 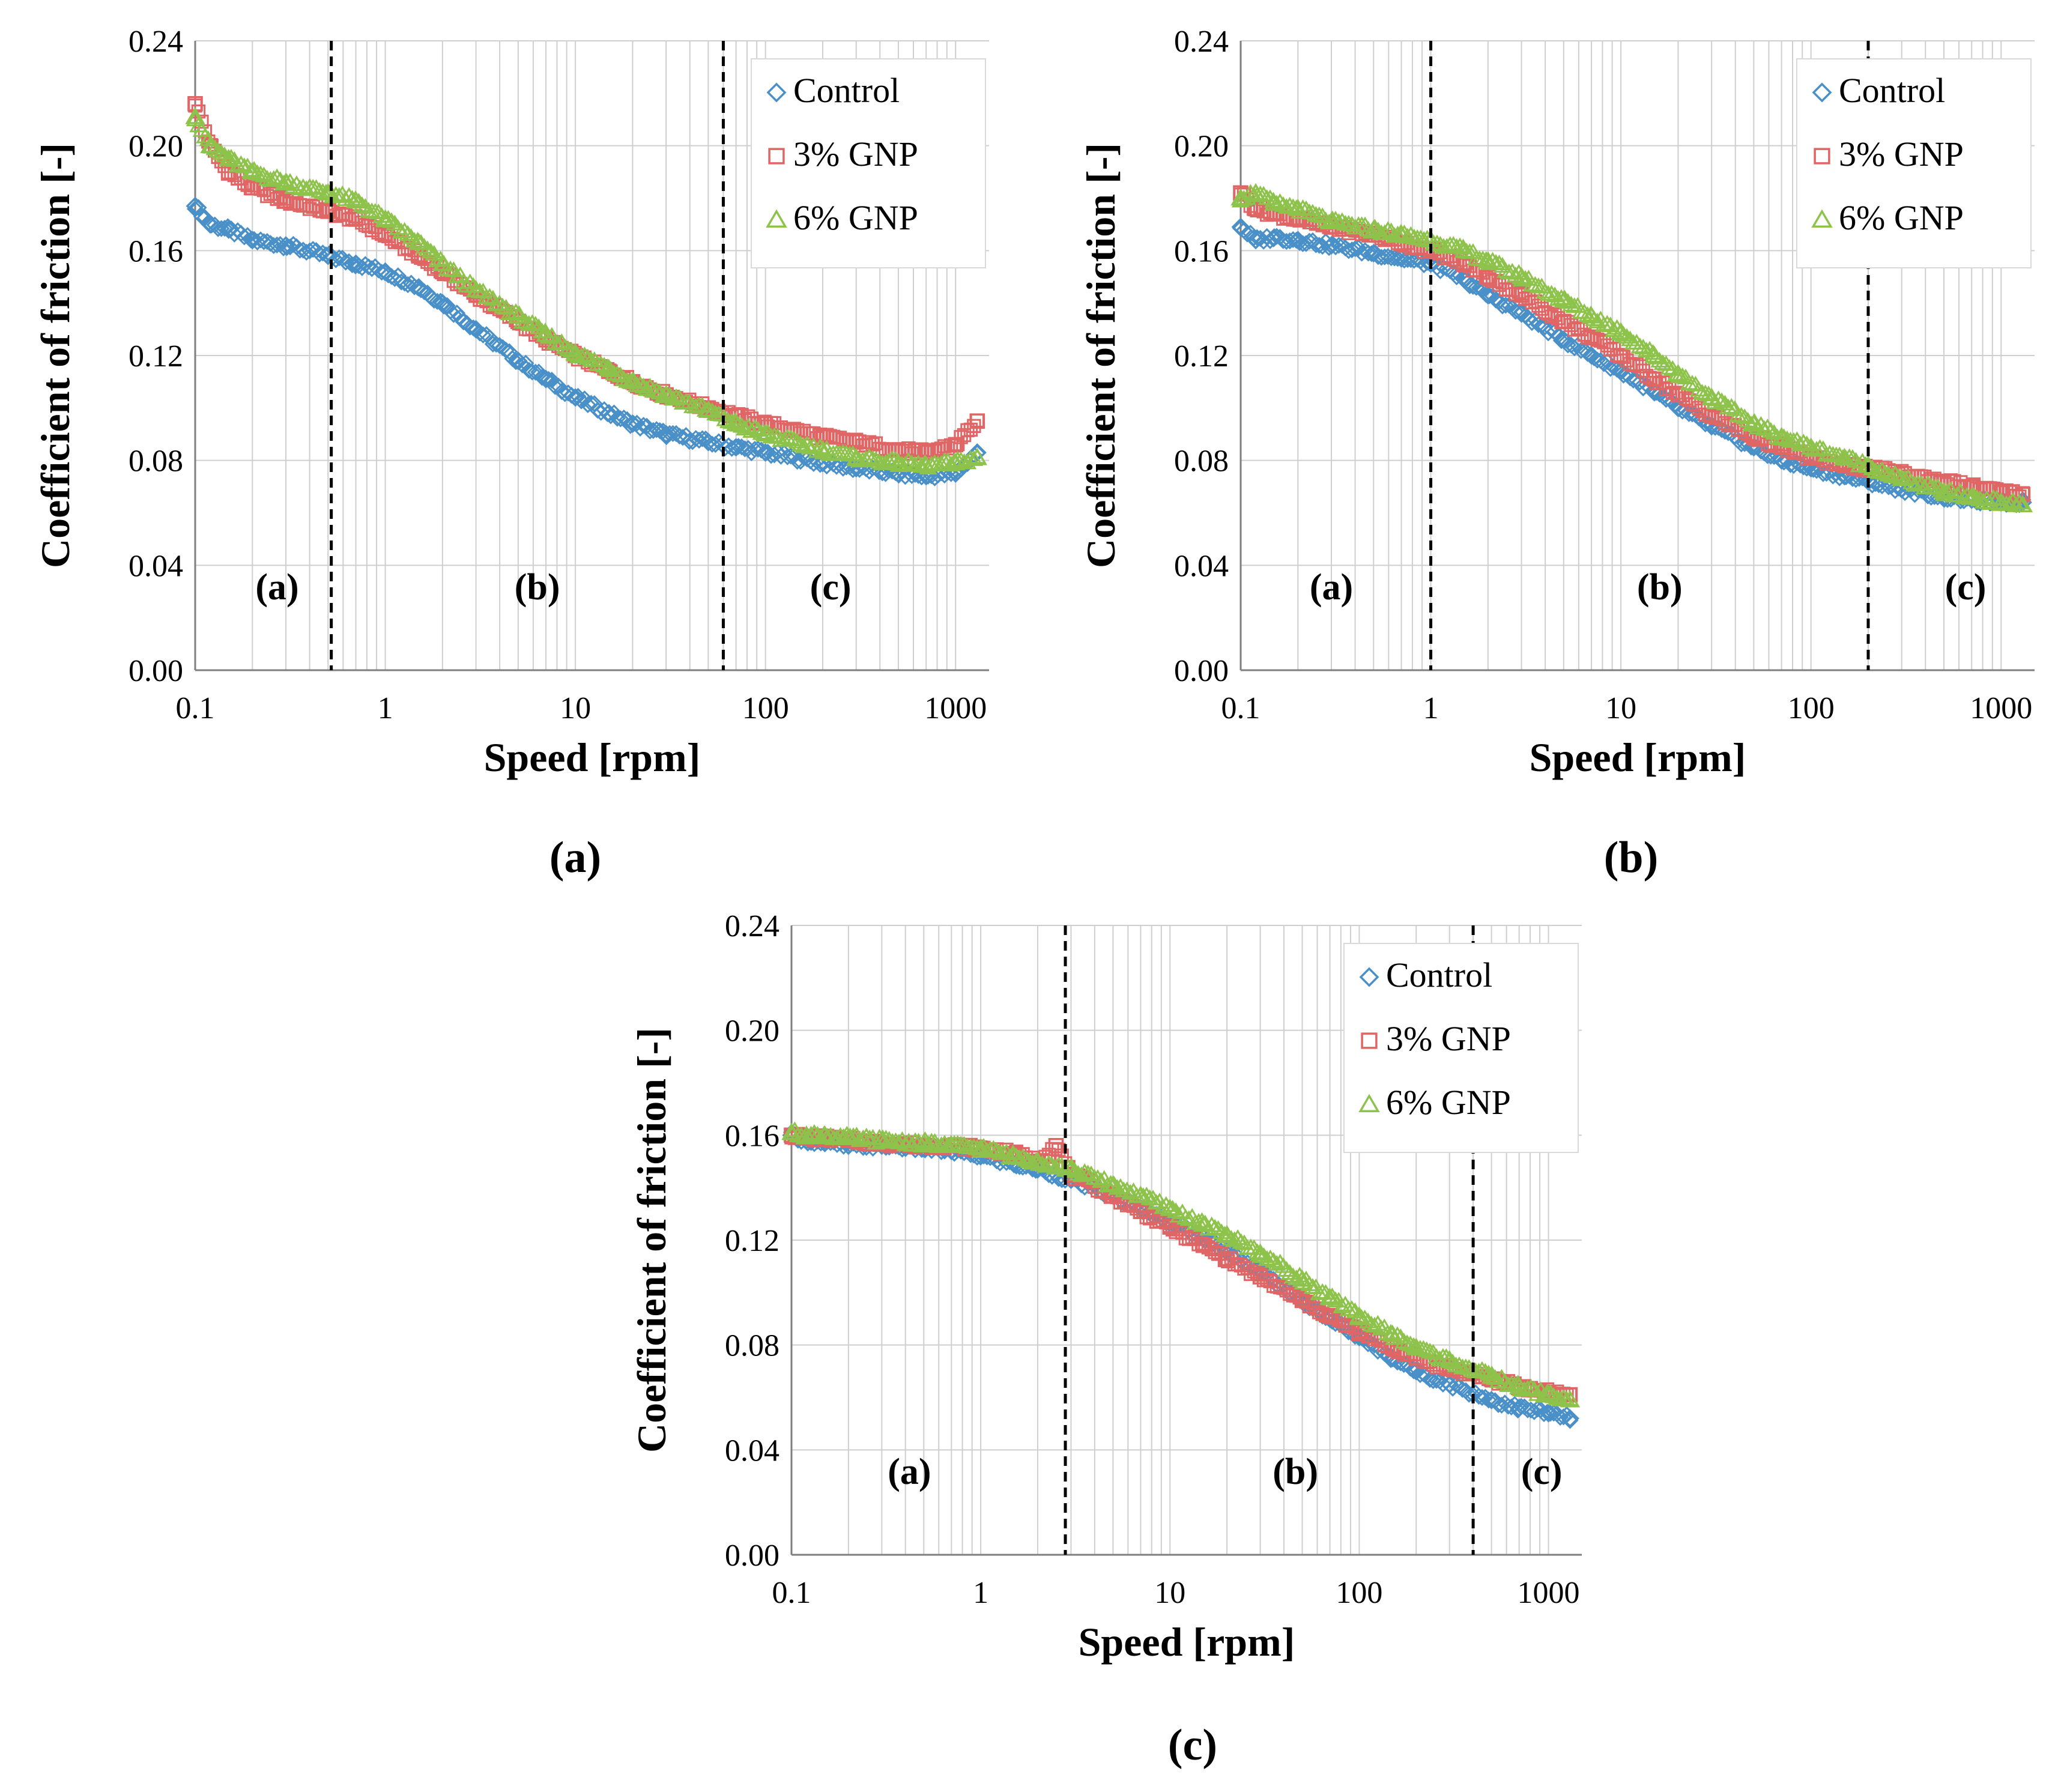 What do you see at coordinates (1439, 974) in the screenshot?
I see `legend-label: Control` at bounding box center [1439, 974].